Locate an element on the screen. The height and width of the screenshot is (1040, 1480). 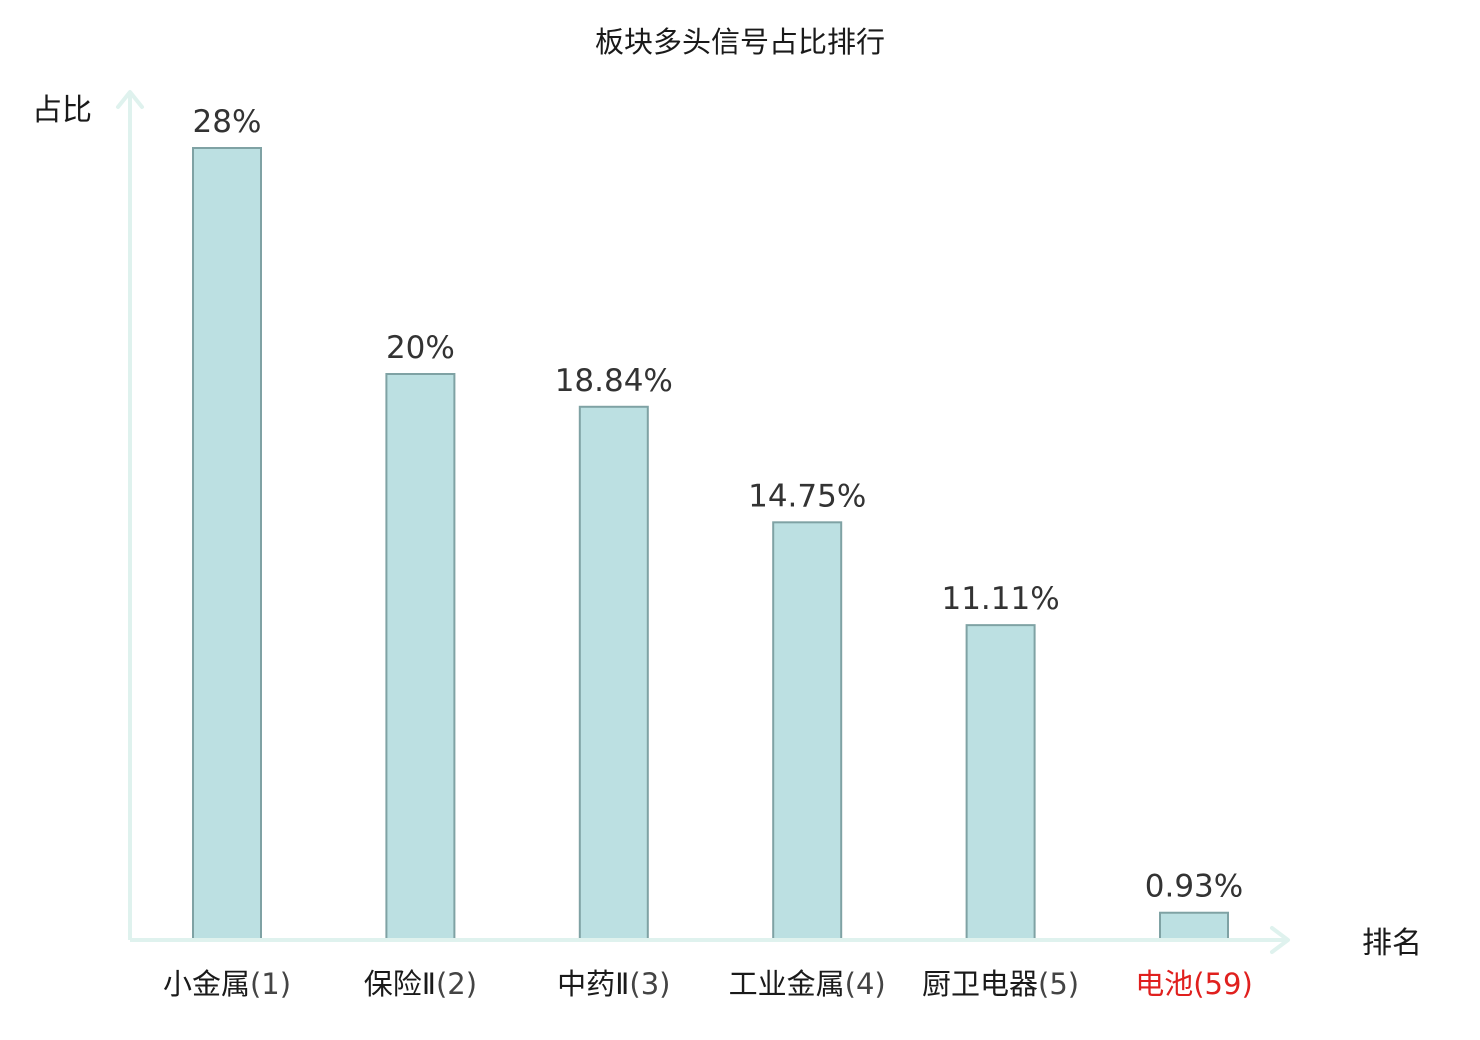
category-tick-label: 中药Ⅱ(3) is located at coordinates (613, 984).